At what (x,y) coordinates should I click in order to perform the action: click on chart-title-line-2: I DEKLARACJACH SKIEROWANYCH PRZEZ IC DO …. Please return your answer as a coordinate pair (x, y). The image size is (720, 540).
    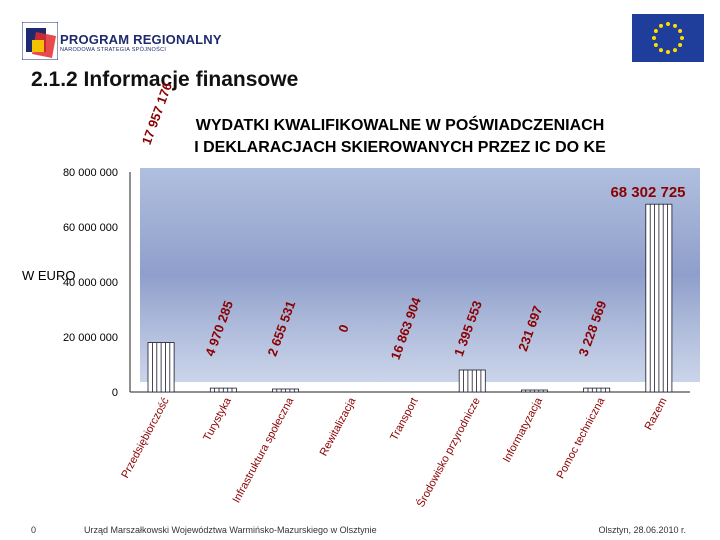
    Looking at the image, I should click on (400, 147).